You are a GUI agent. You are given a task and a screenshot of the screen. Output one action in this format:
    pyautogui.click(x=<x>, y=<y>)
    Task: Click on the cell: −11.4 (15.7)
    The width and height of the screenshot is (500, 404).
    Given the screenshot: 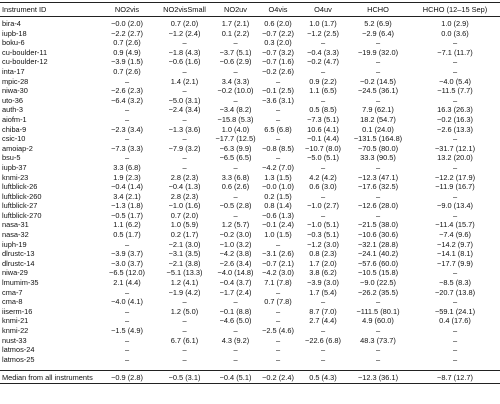 What is the action you would take?
    pyautogui.click(x=455, y=225)
    